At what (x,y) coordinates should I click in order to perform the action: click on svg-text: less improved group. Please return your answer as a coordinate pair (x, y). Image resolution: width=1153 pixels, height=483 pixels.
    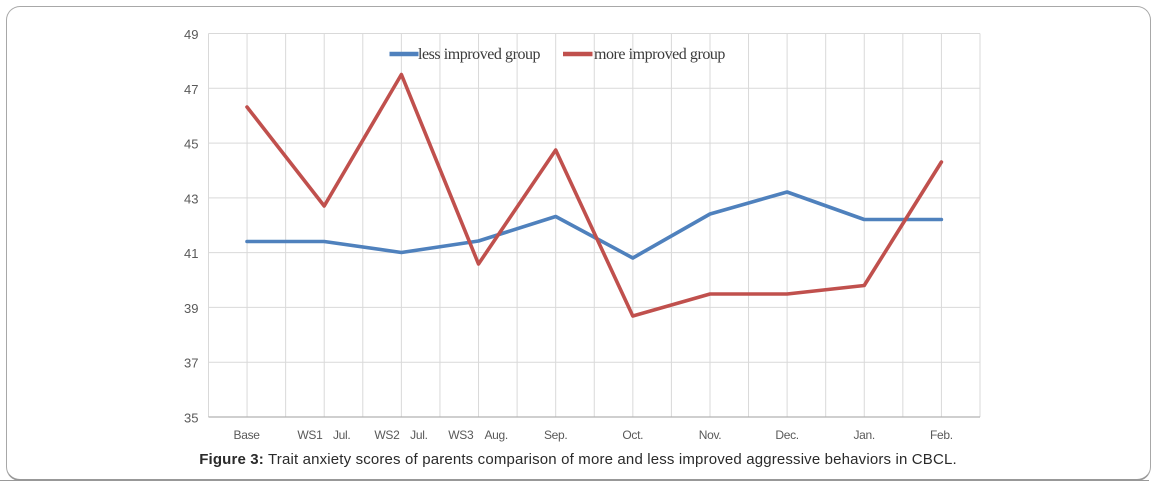
    Looking at the image, I should click on (479, 54).